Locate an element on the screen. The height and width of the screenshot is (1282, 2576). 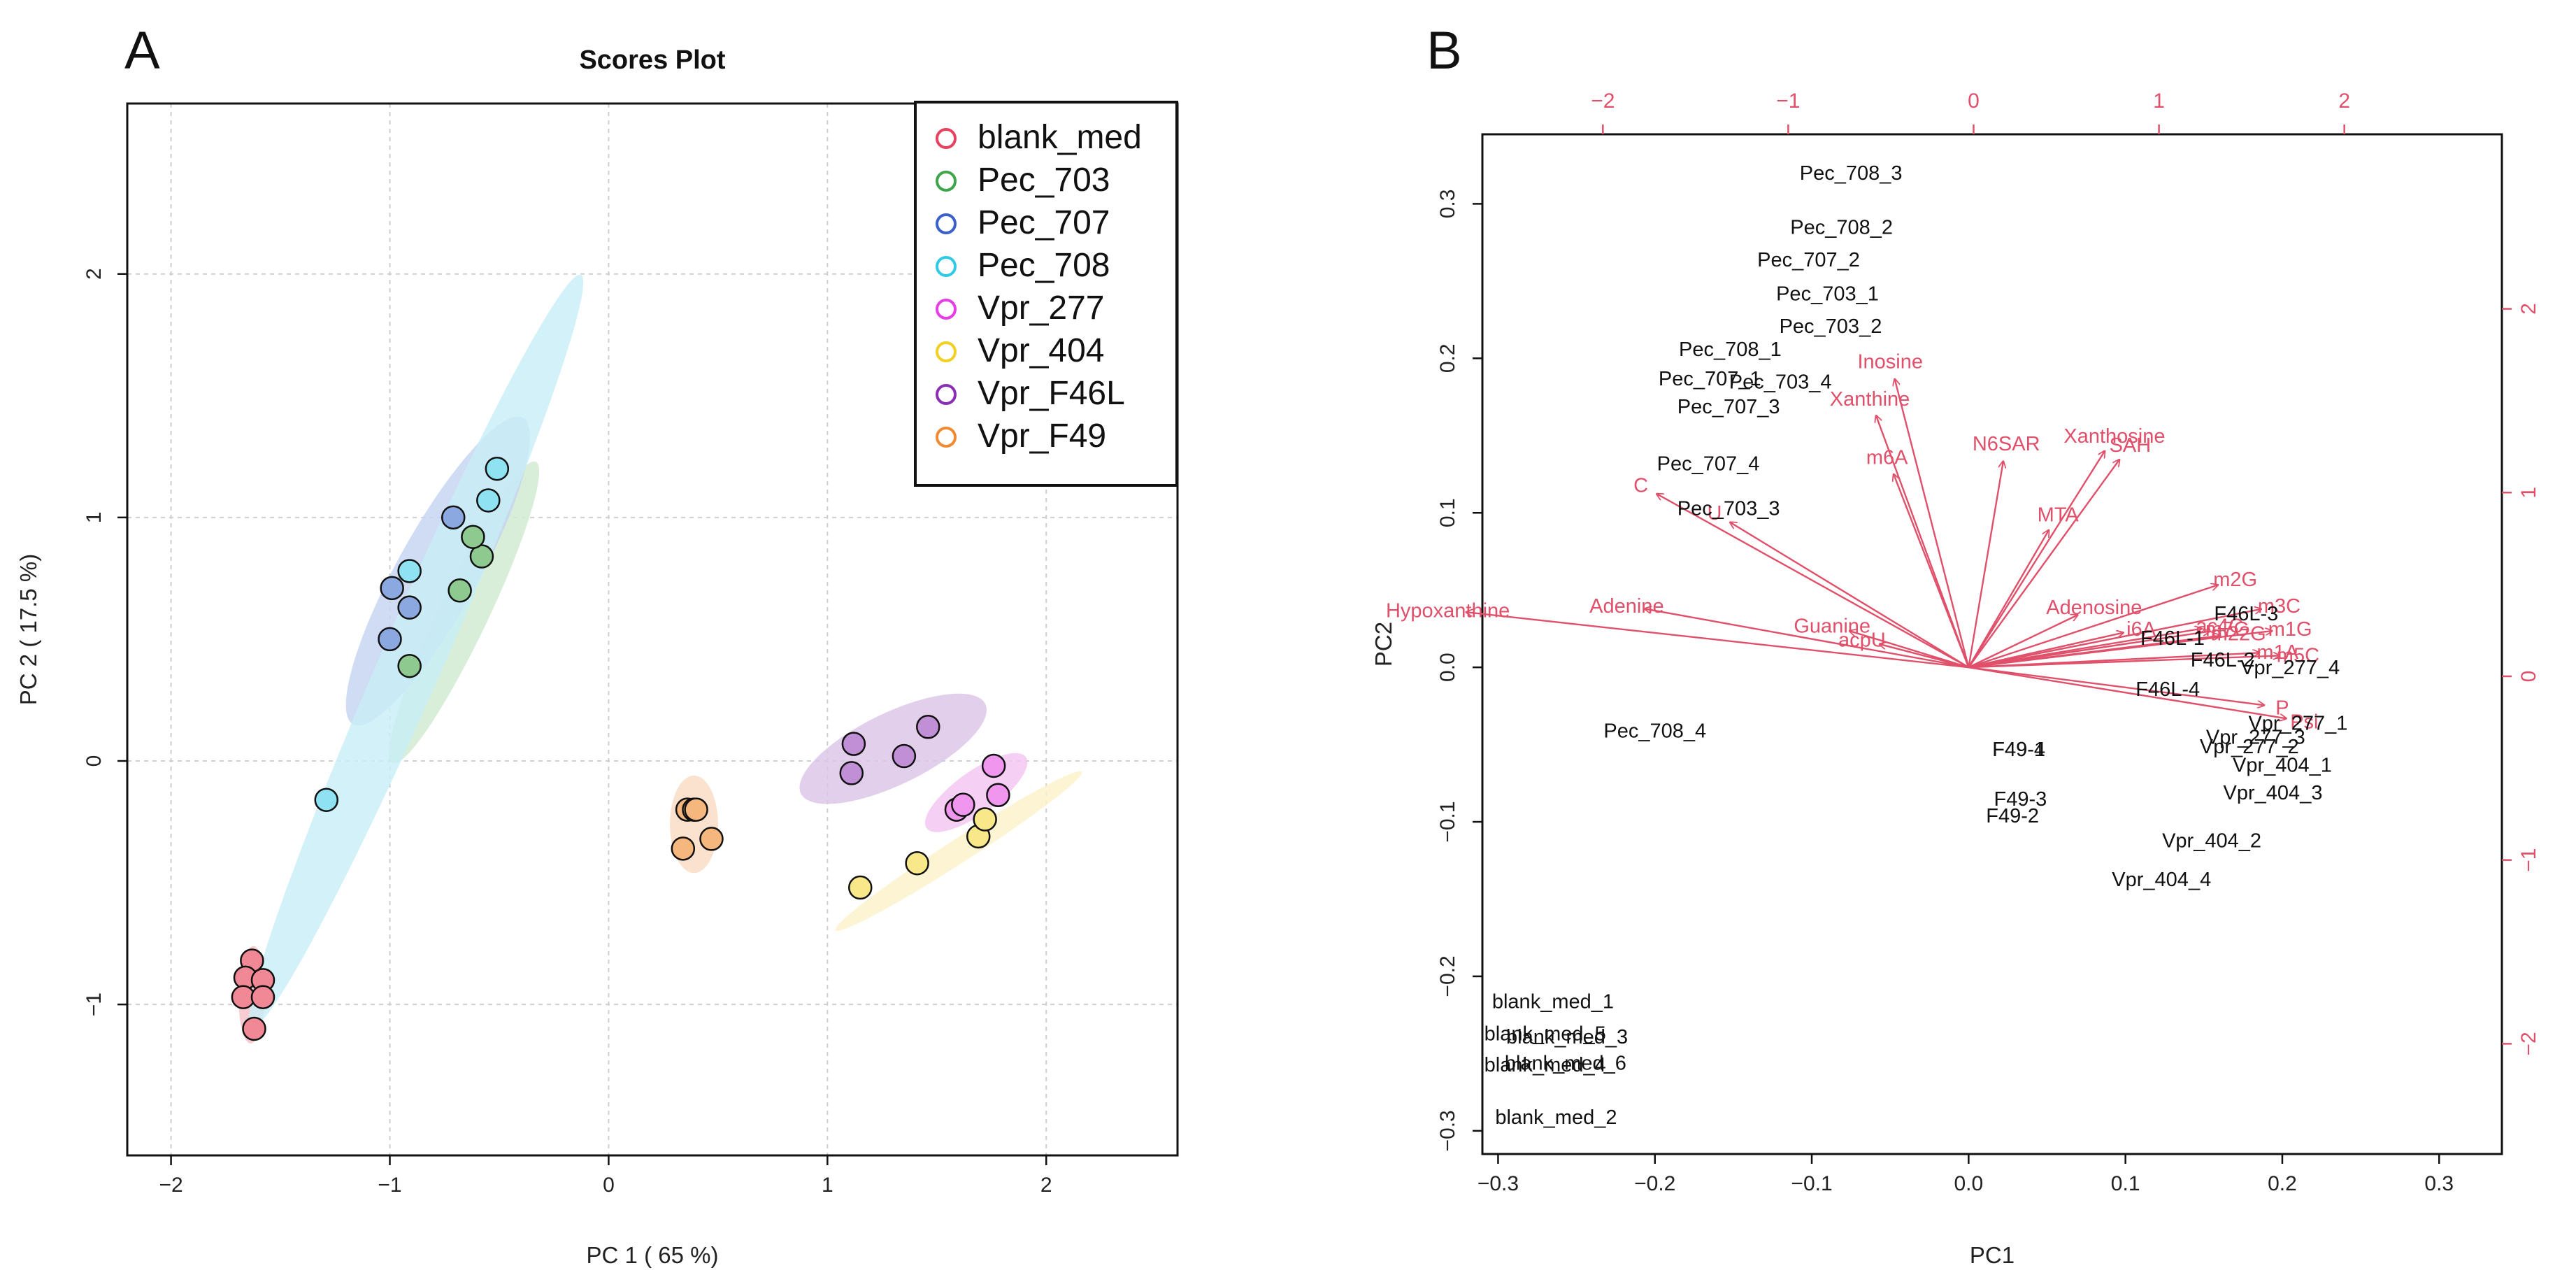
arrow-n6sar is located at coordinates (1985, 564).